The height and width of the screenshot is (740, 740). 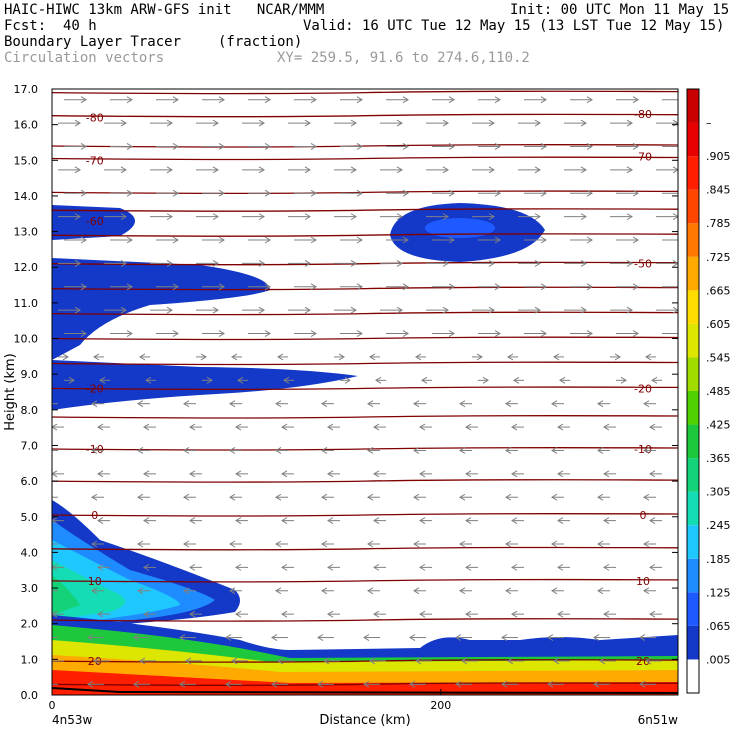 I want to click on y-tick-label: 0.0, so click(x=30, y=695).